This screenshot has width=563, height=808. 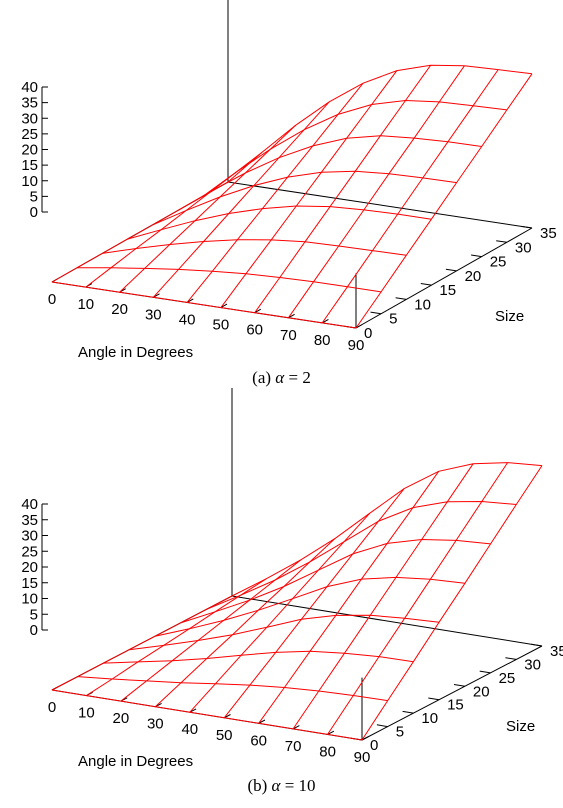 What do you see at coordinates (29, 150) in the screenshot?
I see `z-tick-label: 20` at bounding box center [29, 150].